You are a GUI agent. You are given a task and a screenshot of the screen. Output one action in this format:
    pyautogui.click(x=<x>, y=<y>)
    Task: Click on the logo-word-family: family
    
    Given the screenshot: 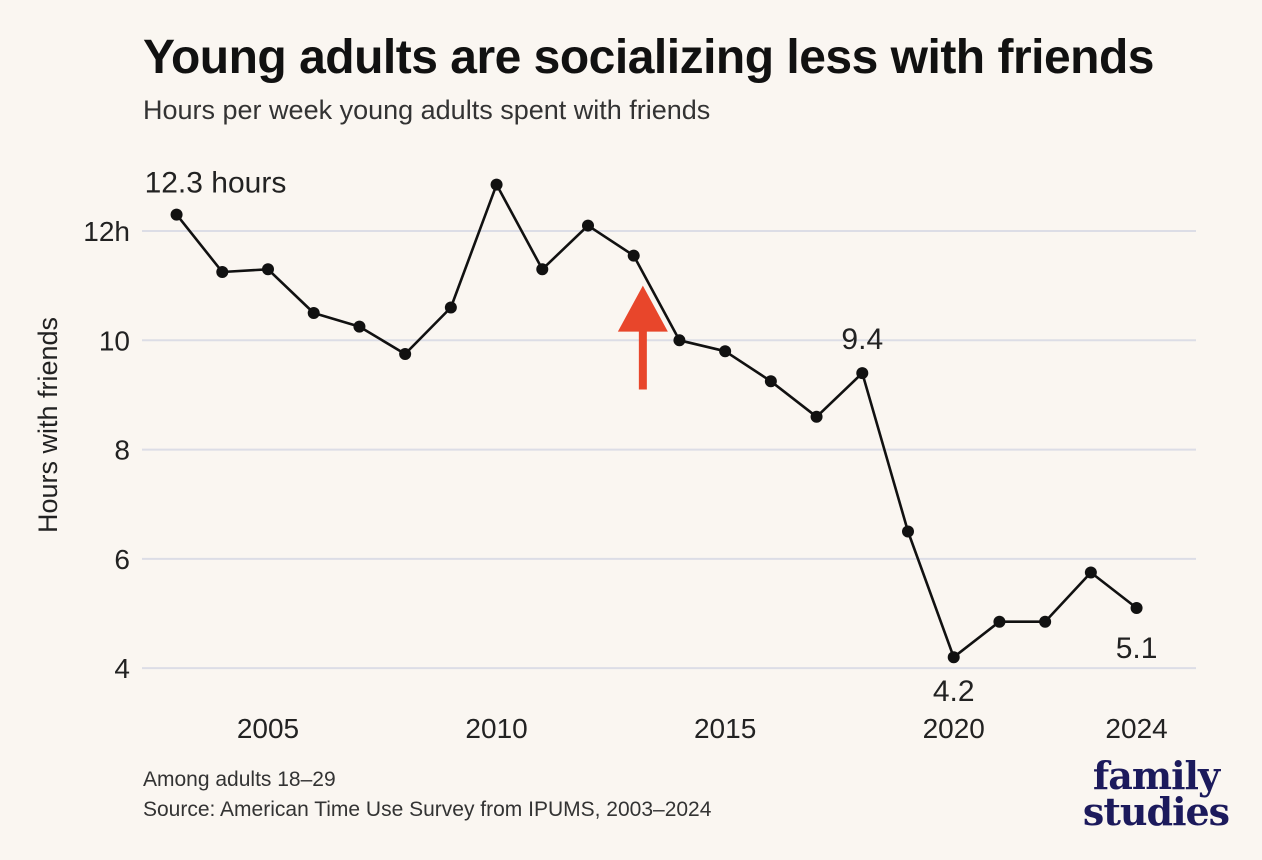 What is the action you would take?
    pyautogui.click(x=1156, y=775)
    